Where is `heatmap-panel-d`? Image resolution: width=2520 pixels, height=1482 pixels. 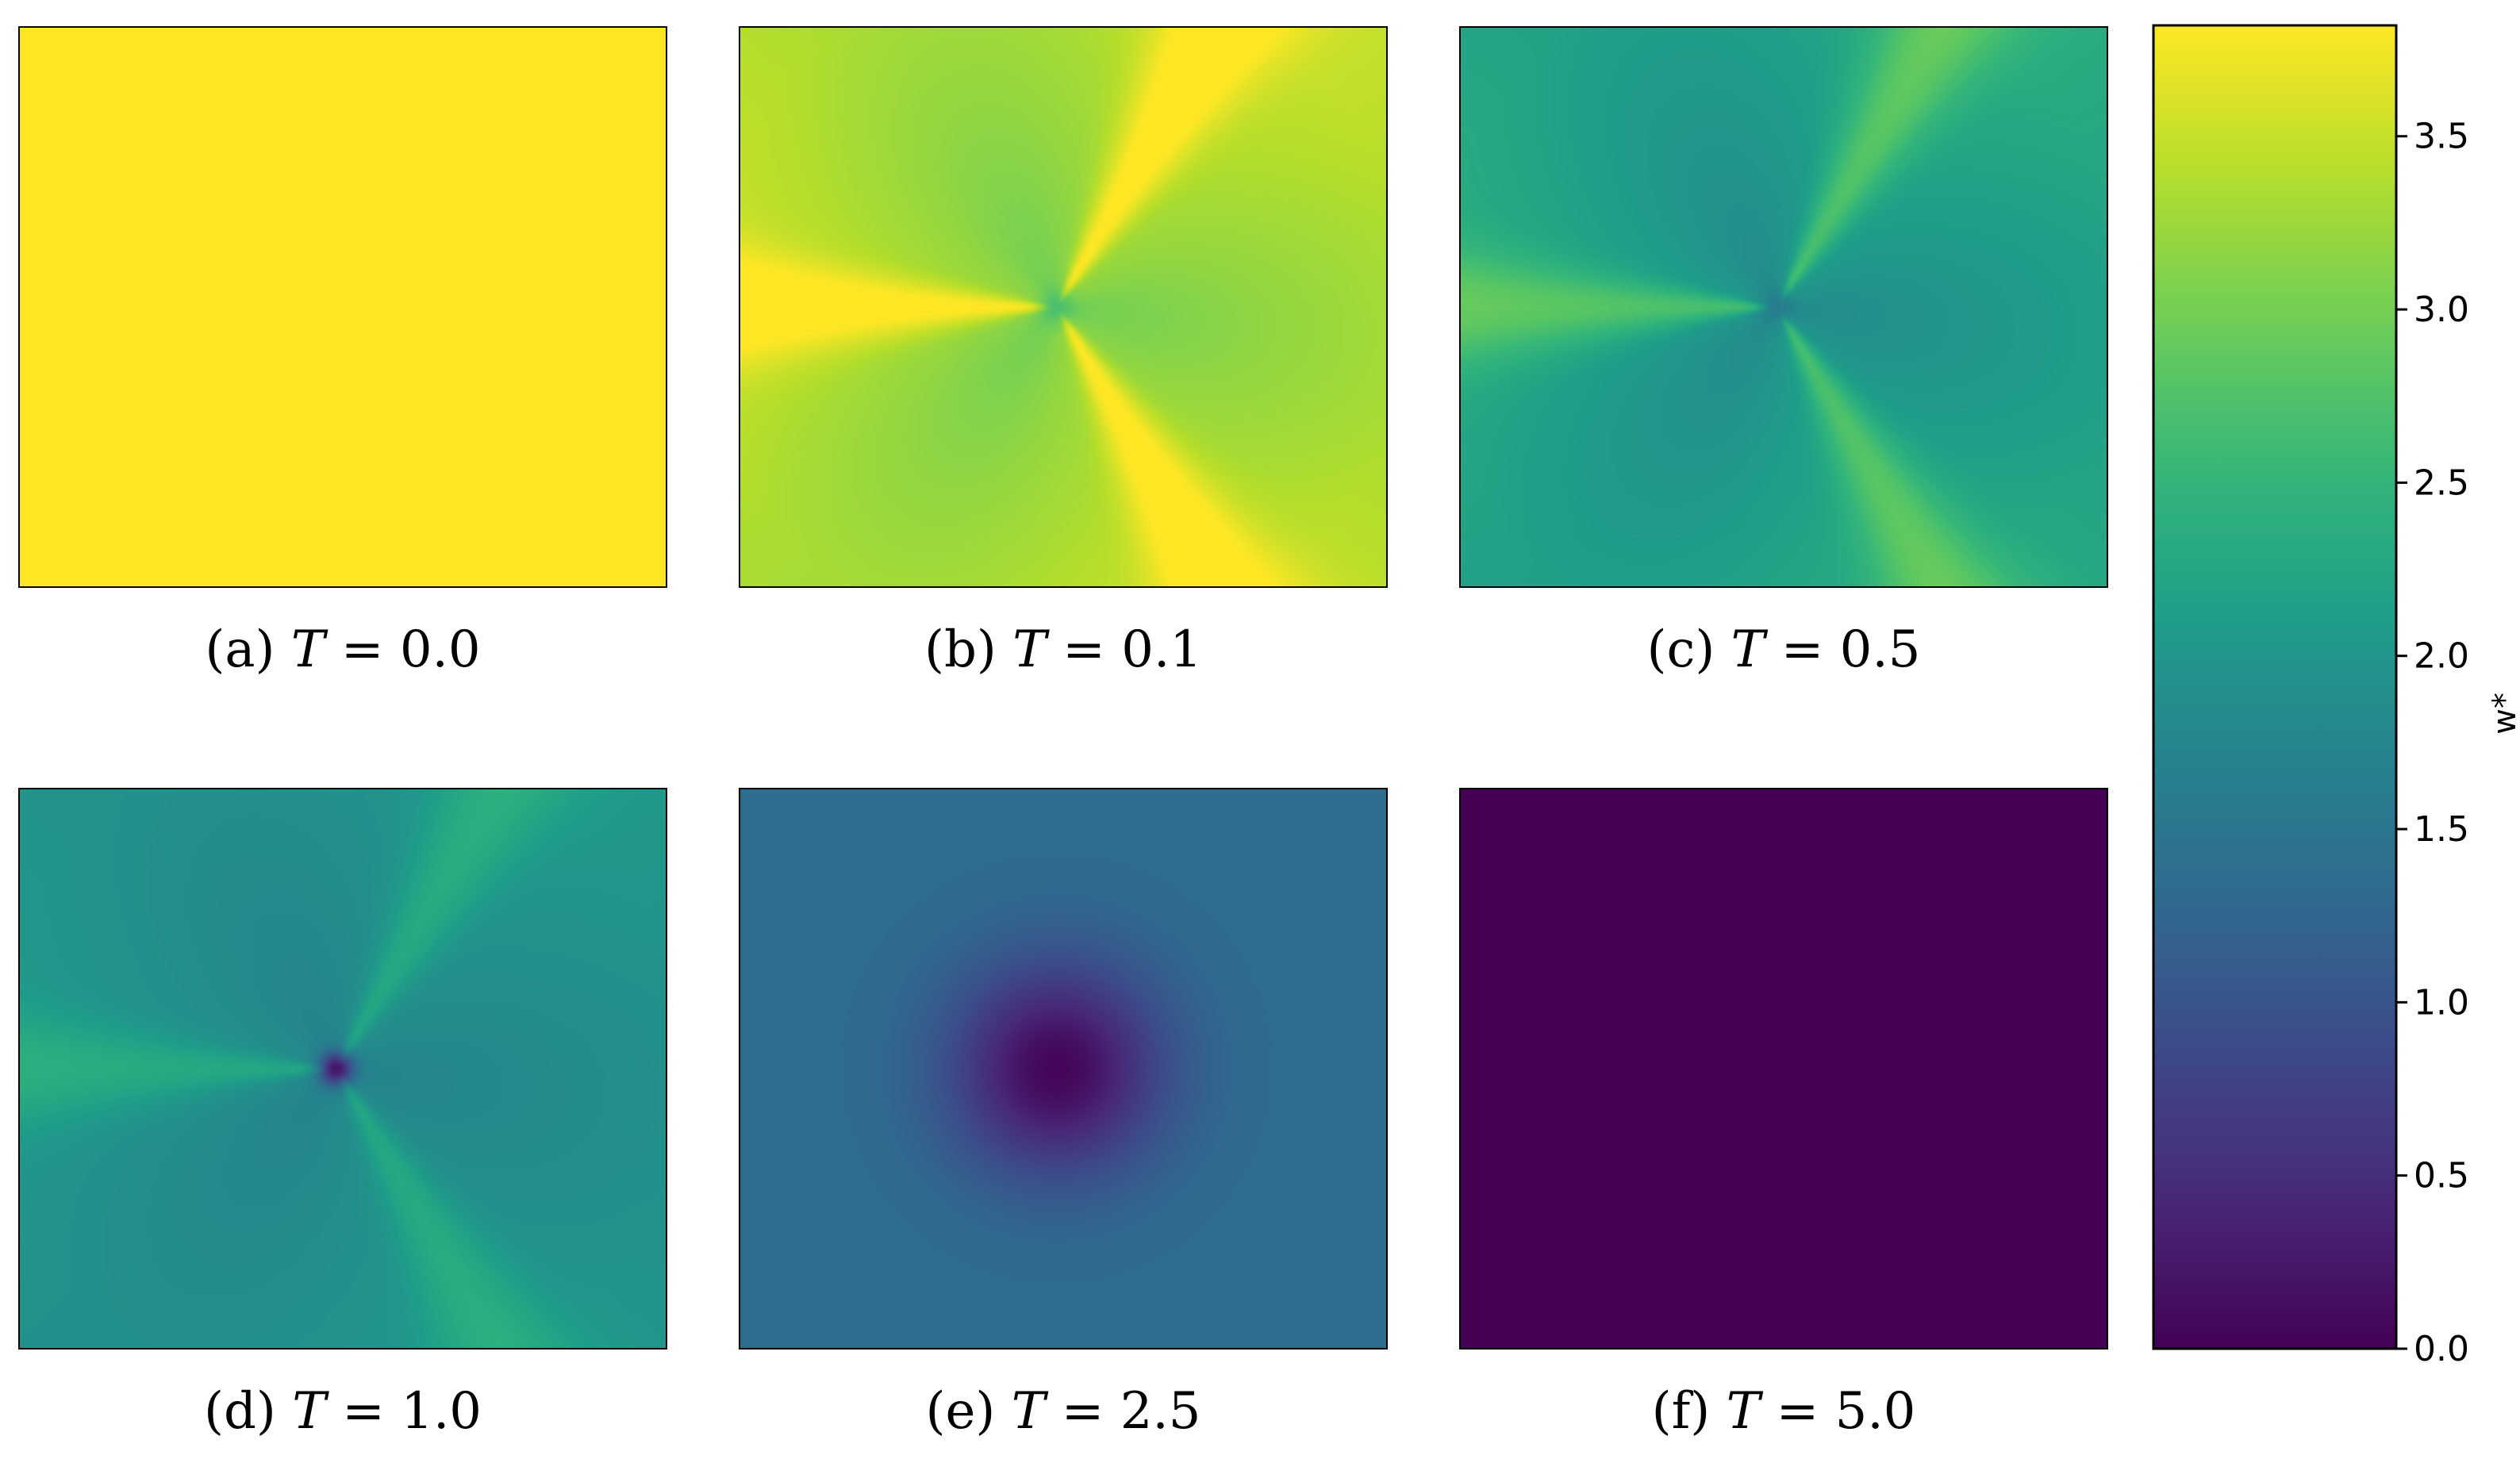
heatmap-panel-d is located at coordinates (342, 1069).